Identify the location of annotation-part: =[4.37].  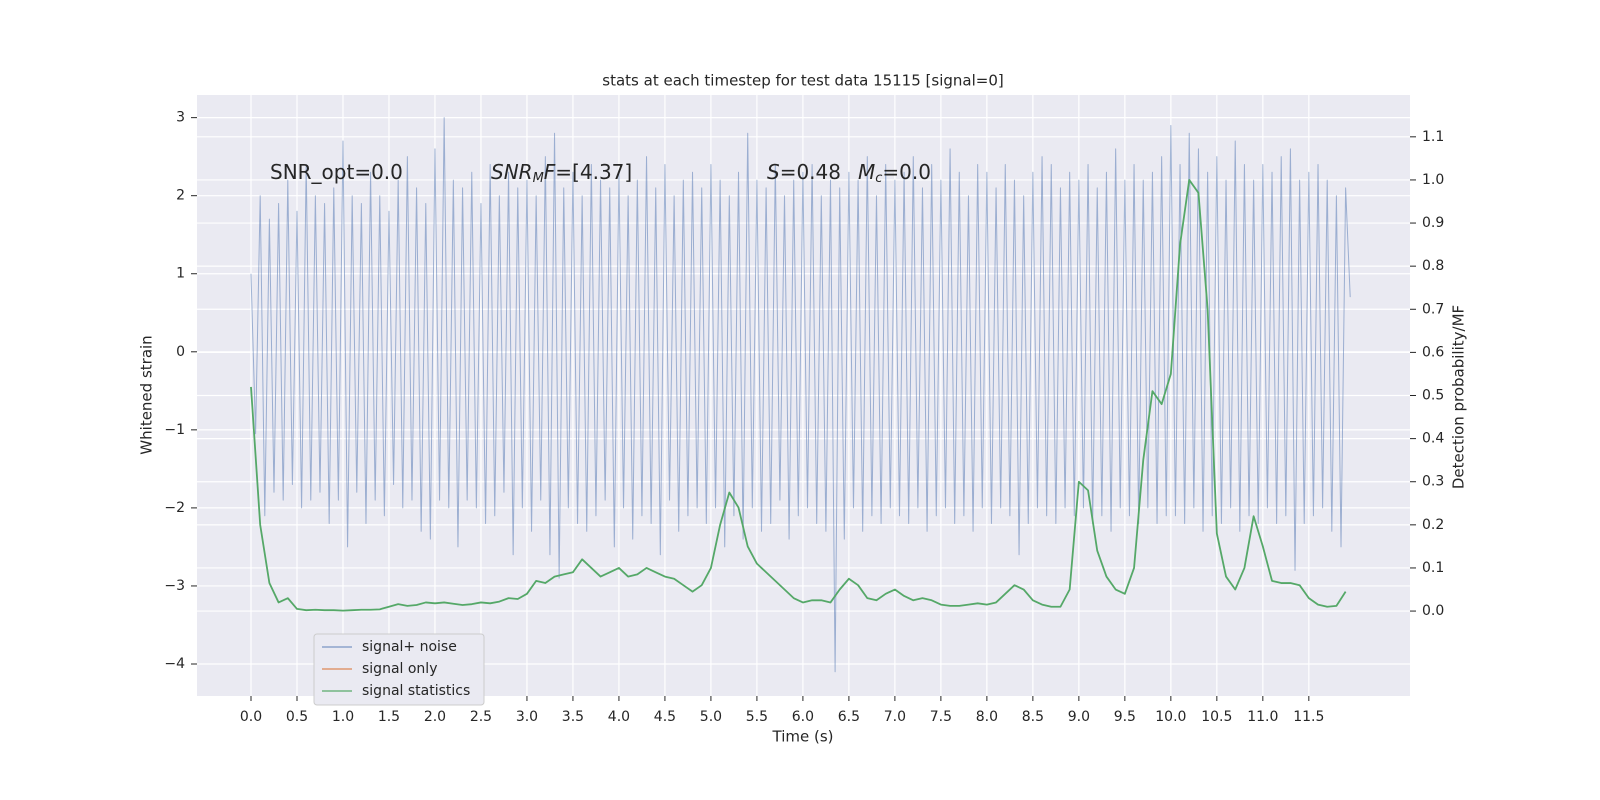
(593, 172).